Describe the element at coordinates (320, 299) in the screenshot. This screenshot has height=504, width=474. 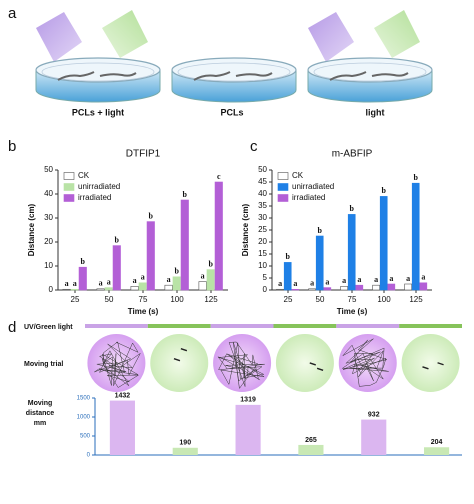
I see `x-tick-label: 50` at that location.